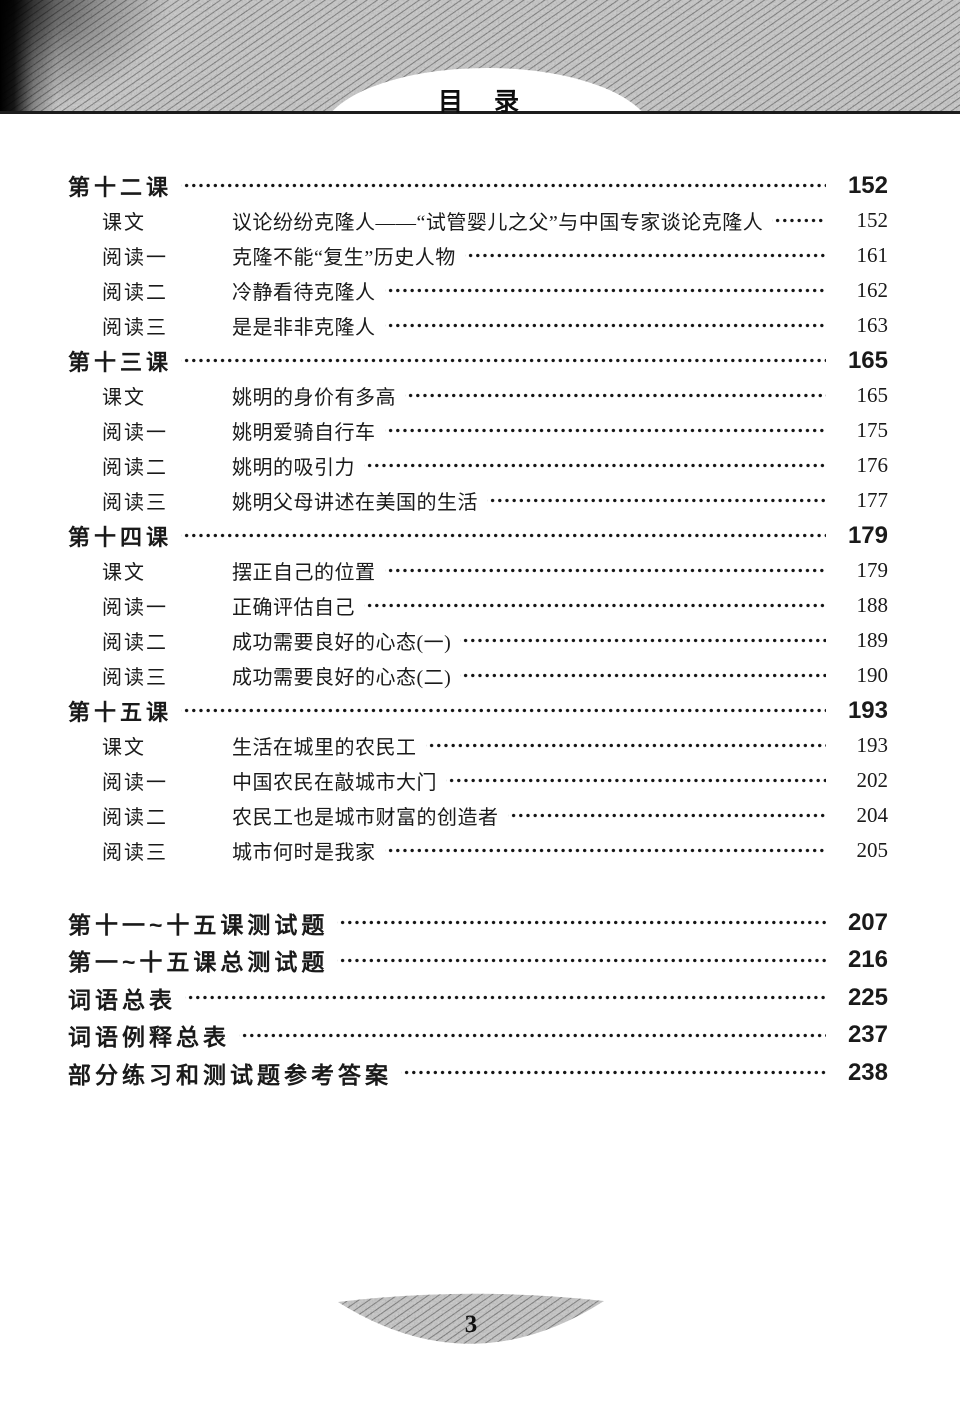 Image resolution: width=960 pixels, height=1411 pixels. I want to click on toc-entry-row: 阅读三 姚明父母讲述在美国的生活 177, so click(478, 500).